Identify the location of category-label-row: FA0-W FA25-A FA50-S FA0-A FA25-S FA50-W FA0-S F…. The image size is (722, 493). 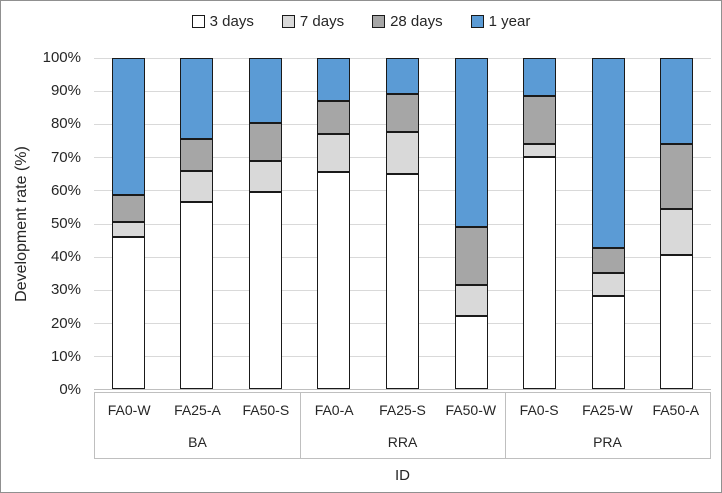
(402, 409).